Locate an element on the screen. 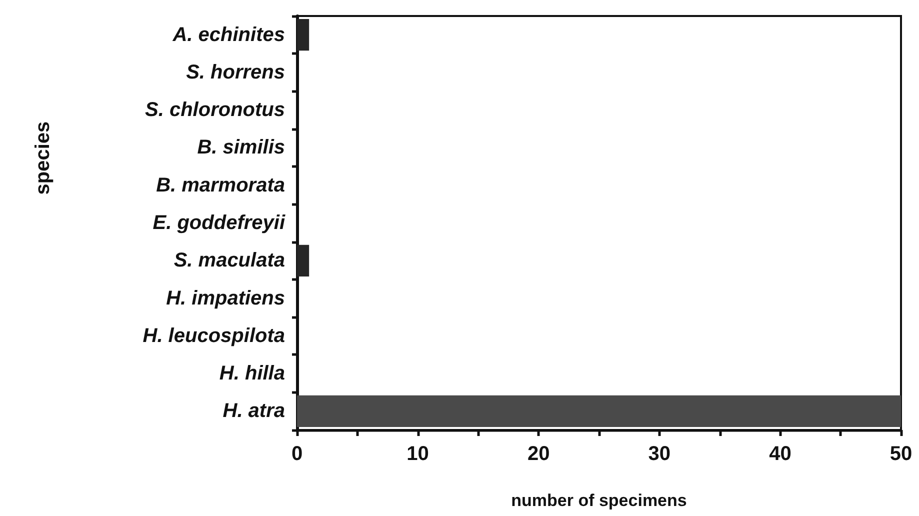 Image resolution: width=919 pixels, height=516 pixels. y-tick-label: A. echinites is located at coordinates (228, 35).